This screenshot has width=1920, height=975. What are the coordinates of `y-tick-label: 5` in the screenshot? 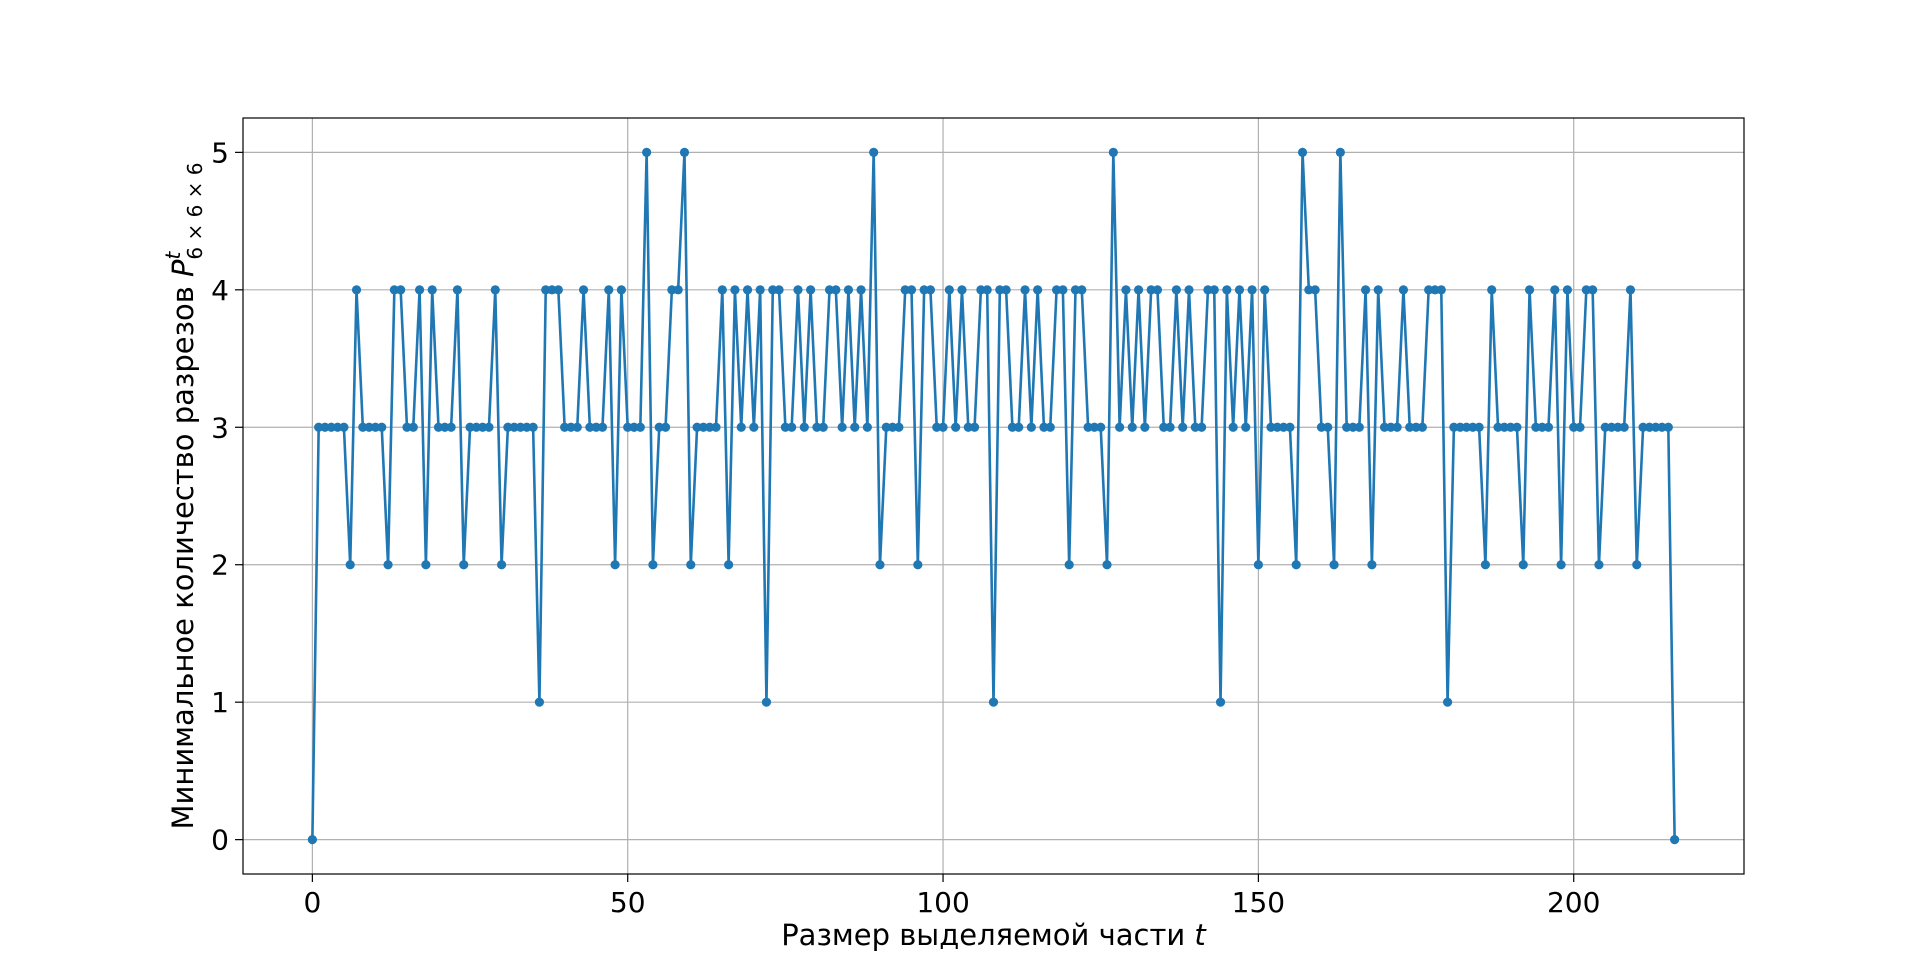 It's located at (220, 152).